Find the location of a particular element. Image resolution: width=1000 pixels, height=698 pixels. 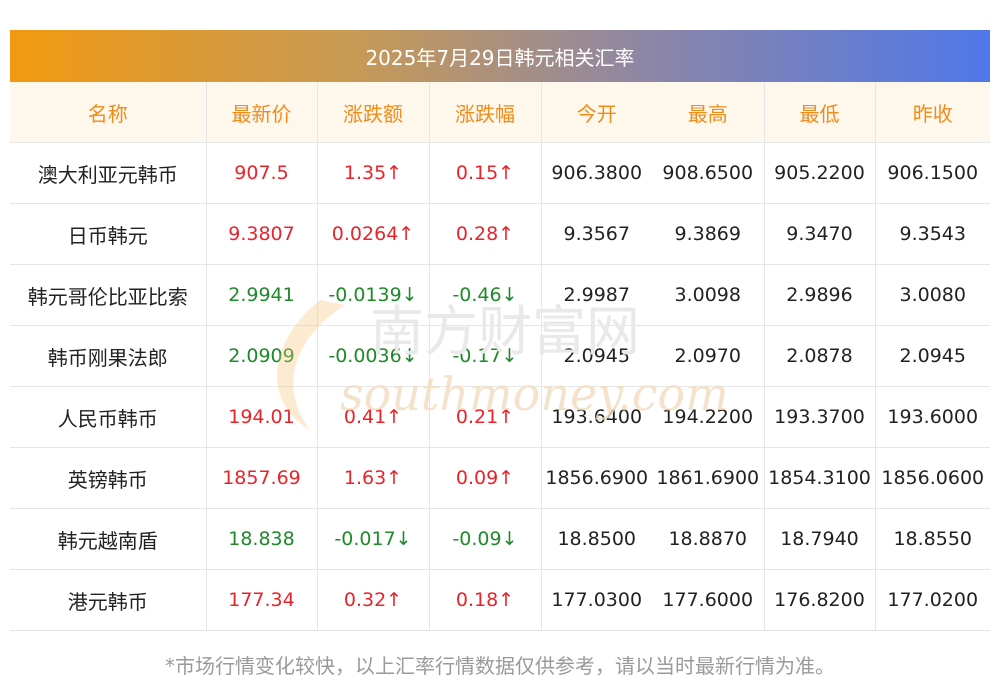

high-cell: 1861.6900 is located at coordinates (708, 478).